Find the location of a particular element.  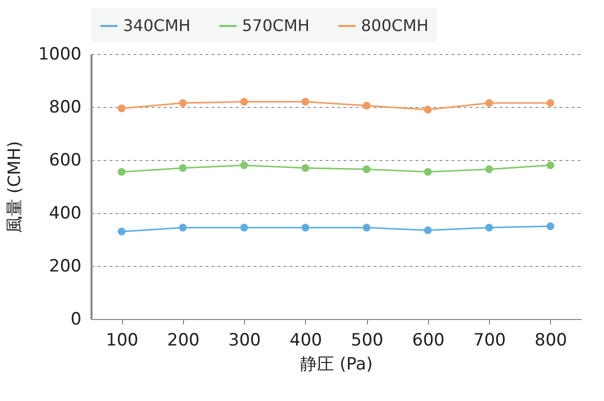

x-tick-label: 400 is located at coordinates (306, 340).